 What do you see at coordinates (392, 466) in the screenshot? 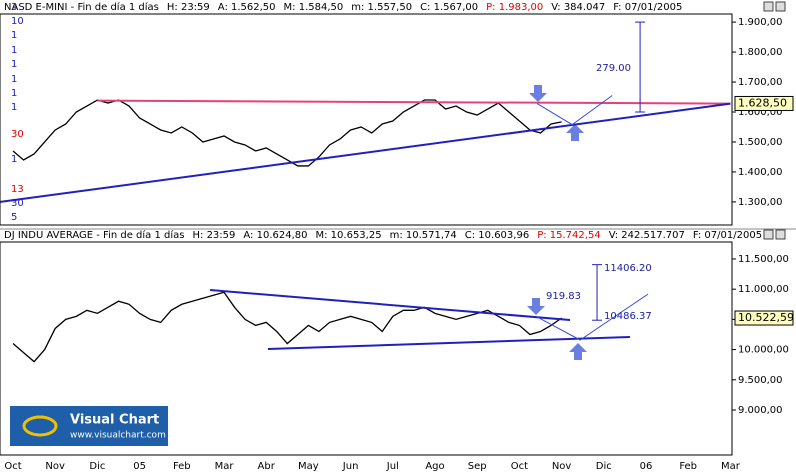
I see `x-tick-label: Jul` at bounding box center [392, 466].